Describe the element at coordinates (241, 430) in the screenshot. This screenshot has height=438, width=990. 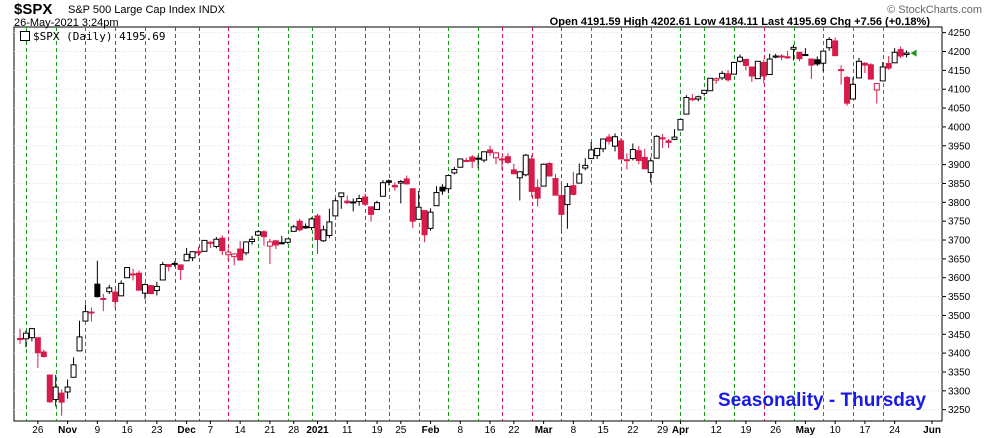
I see `x-tick-label-14: 14` at that location.